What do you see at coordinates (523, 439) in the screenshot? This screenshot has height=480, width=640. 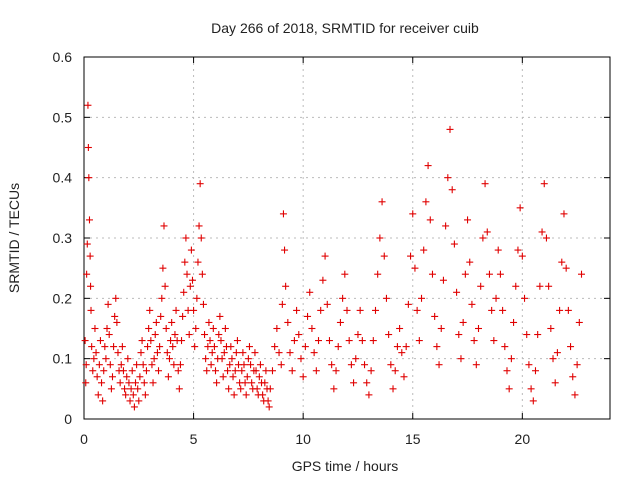 I see `x-tick-label: 20` at bounding box center [523, 439].